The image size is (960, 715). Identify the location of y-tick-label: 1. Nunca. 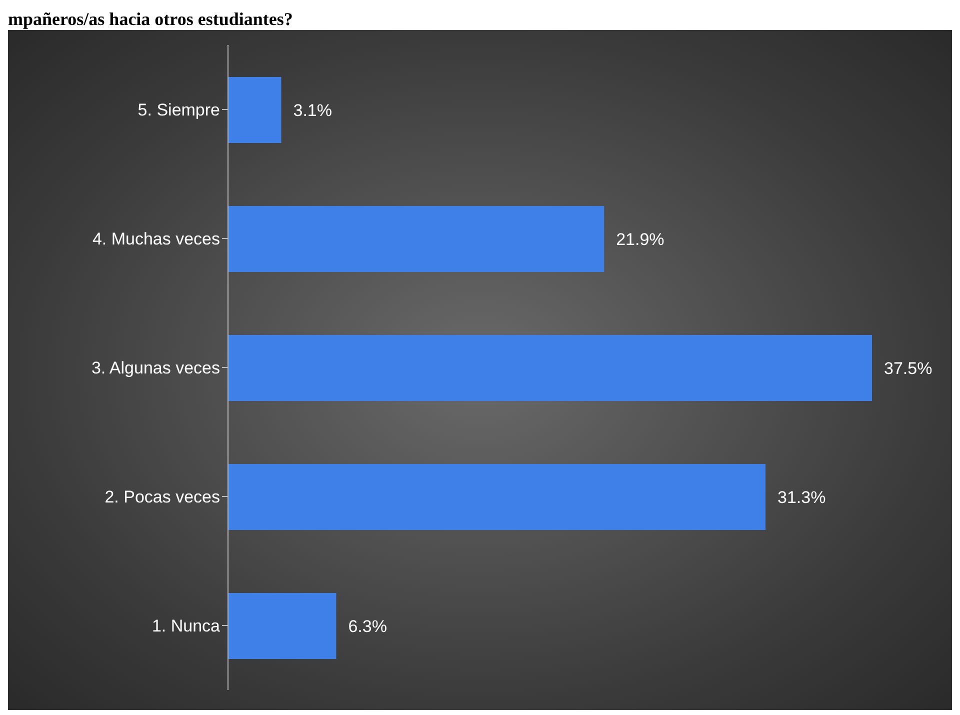
(186, 626).